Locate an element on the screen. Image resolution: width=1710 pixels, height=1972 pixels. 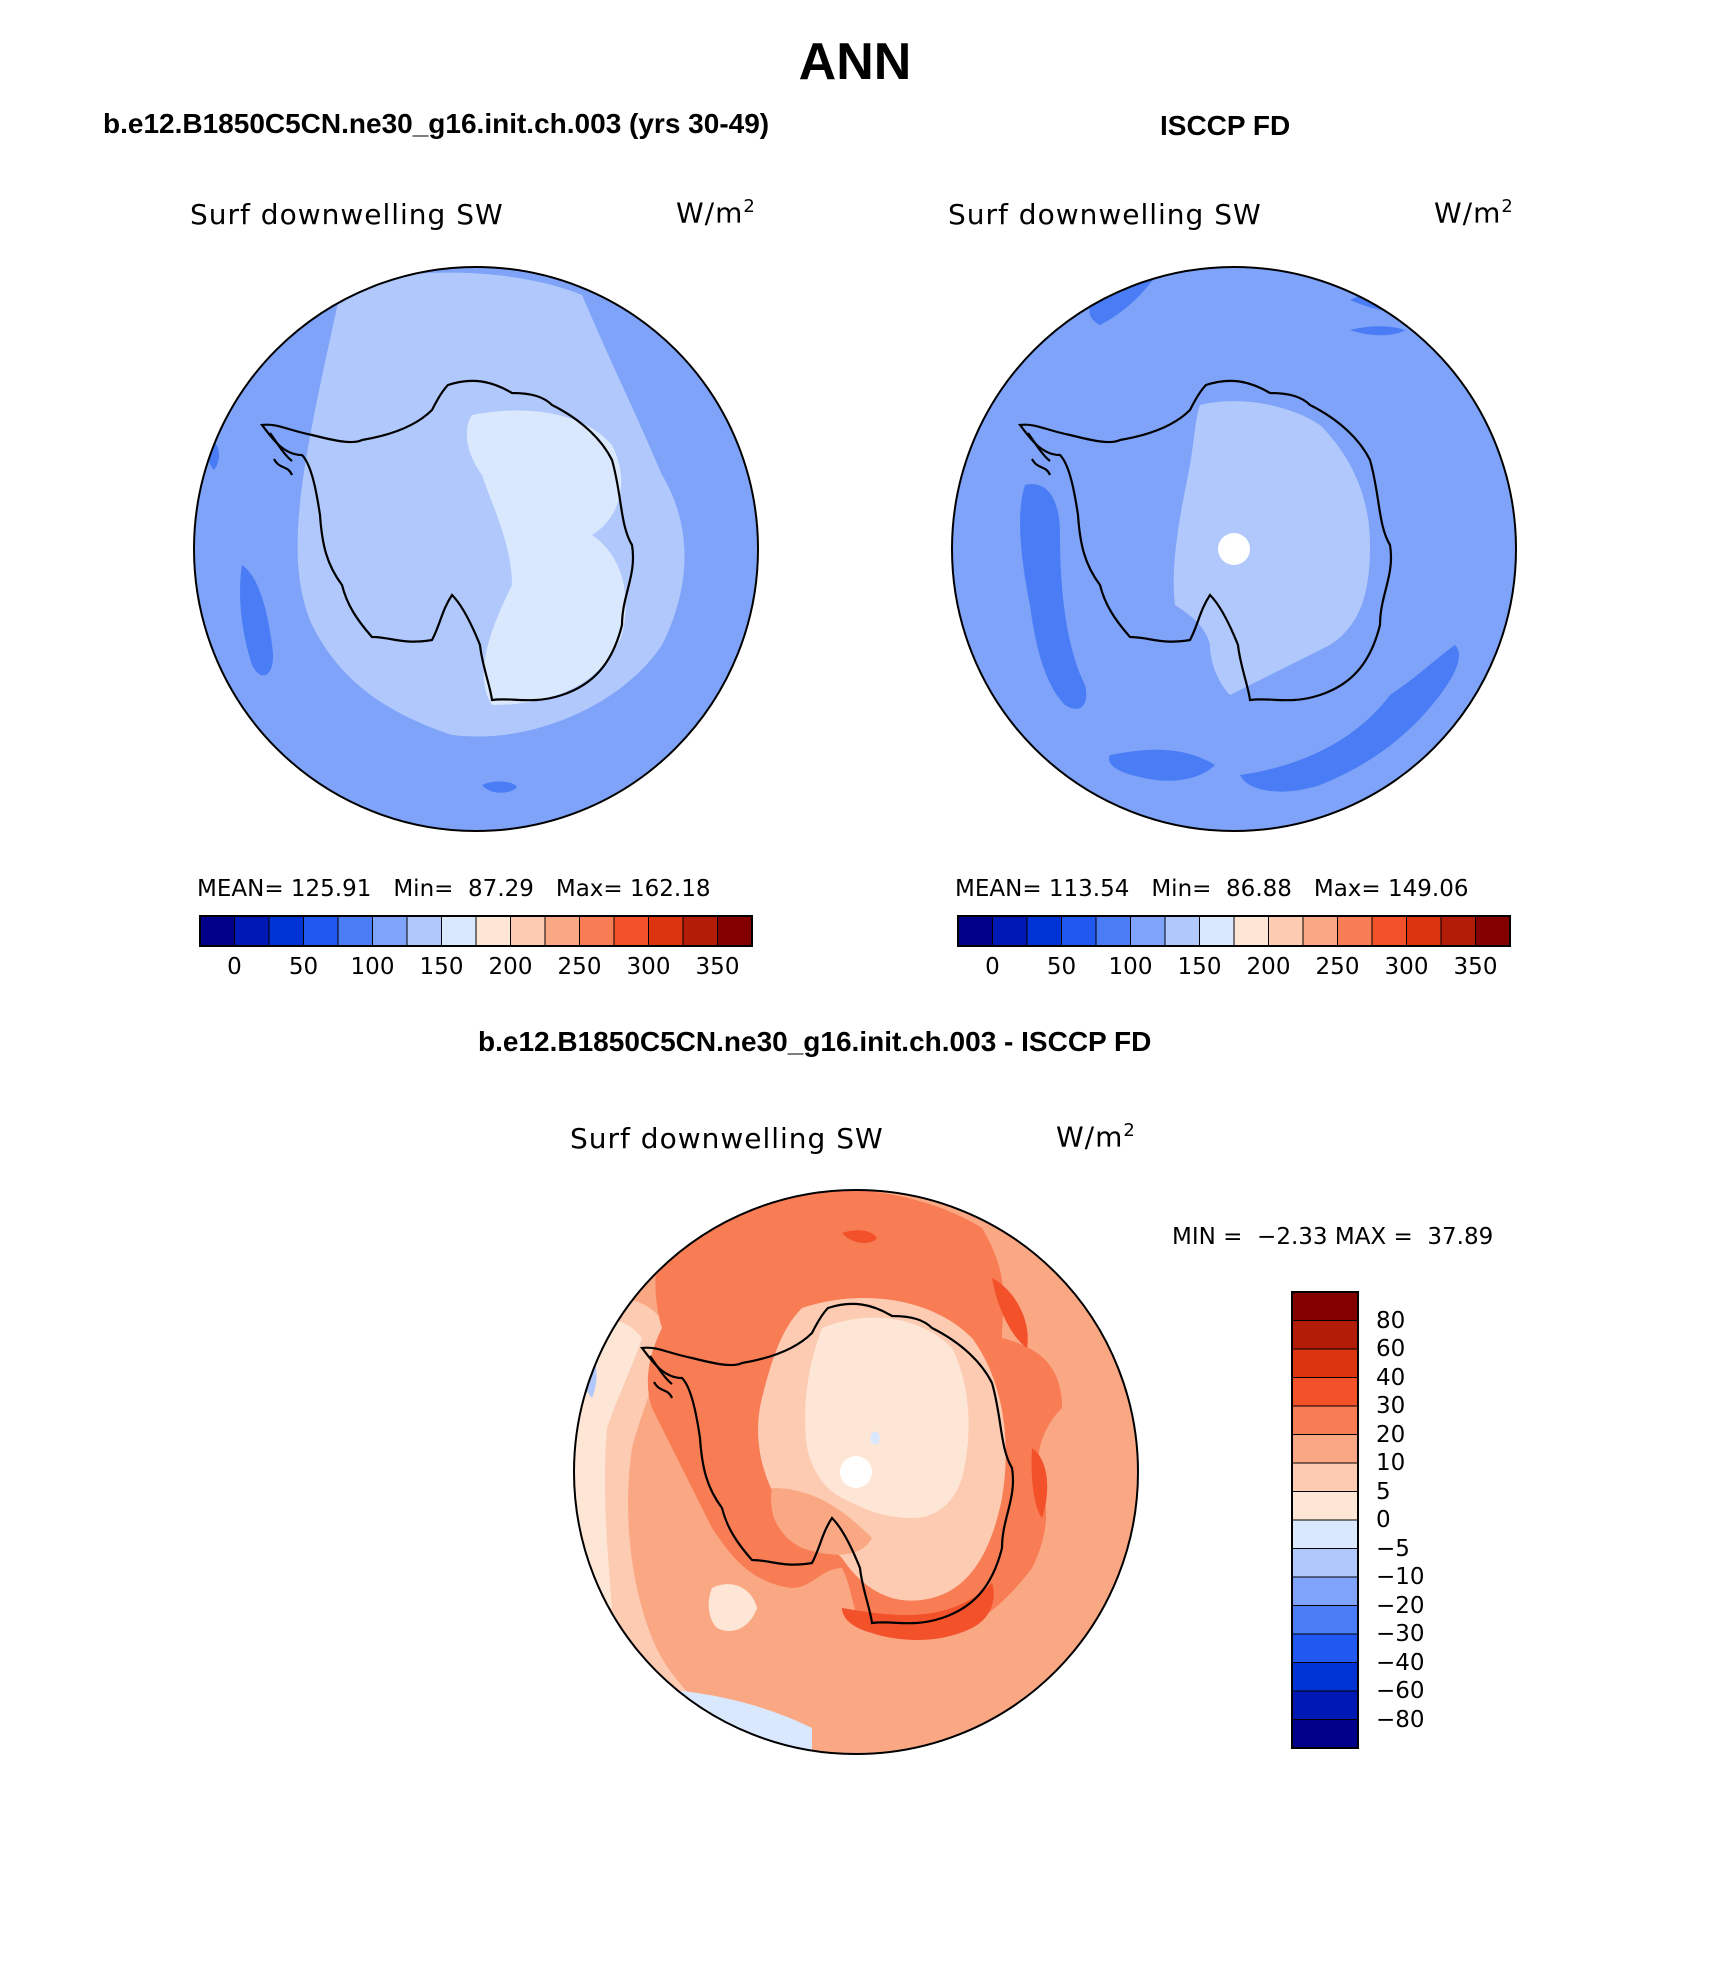
model-colorbar-tick-label: 300 is located at coordinates (648, 967).